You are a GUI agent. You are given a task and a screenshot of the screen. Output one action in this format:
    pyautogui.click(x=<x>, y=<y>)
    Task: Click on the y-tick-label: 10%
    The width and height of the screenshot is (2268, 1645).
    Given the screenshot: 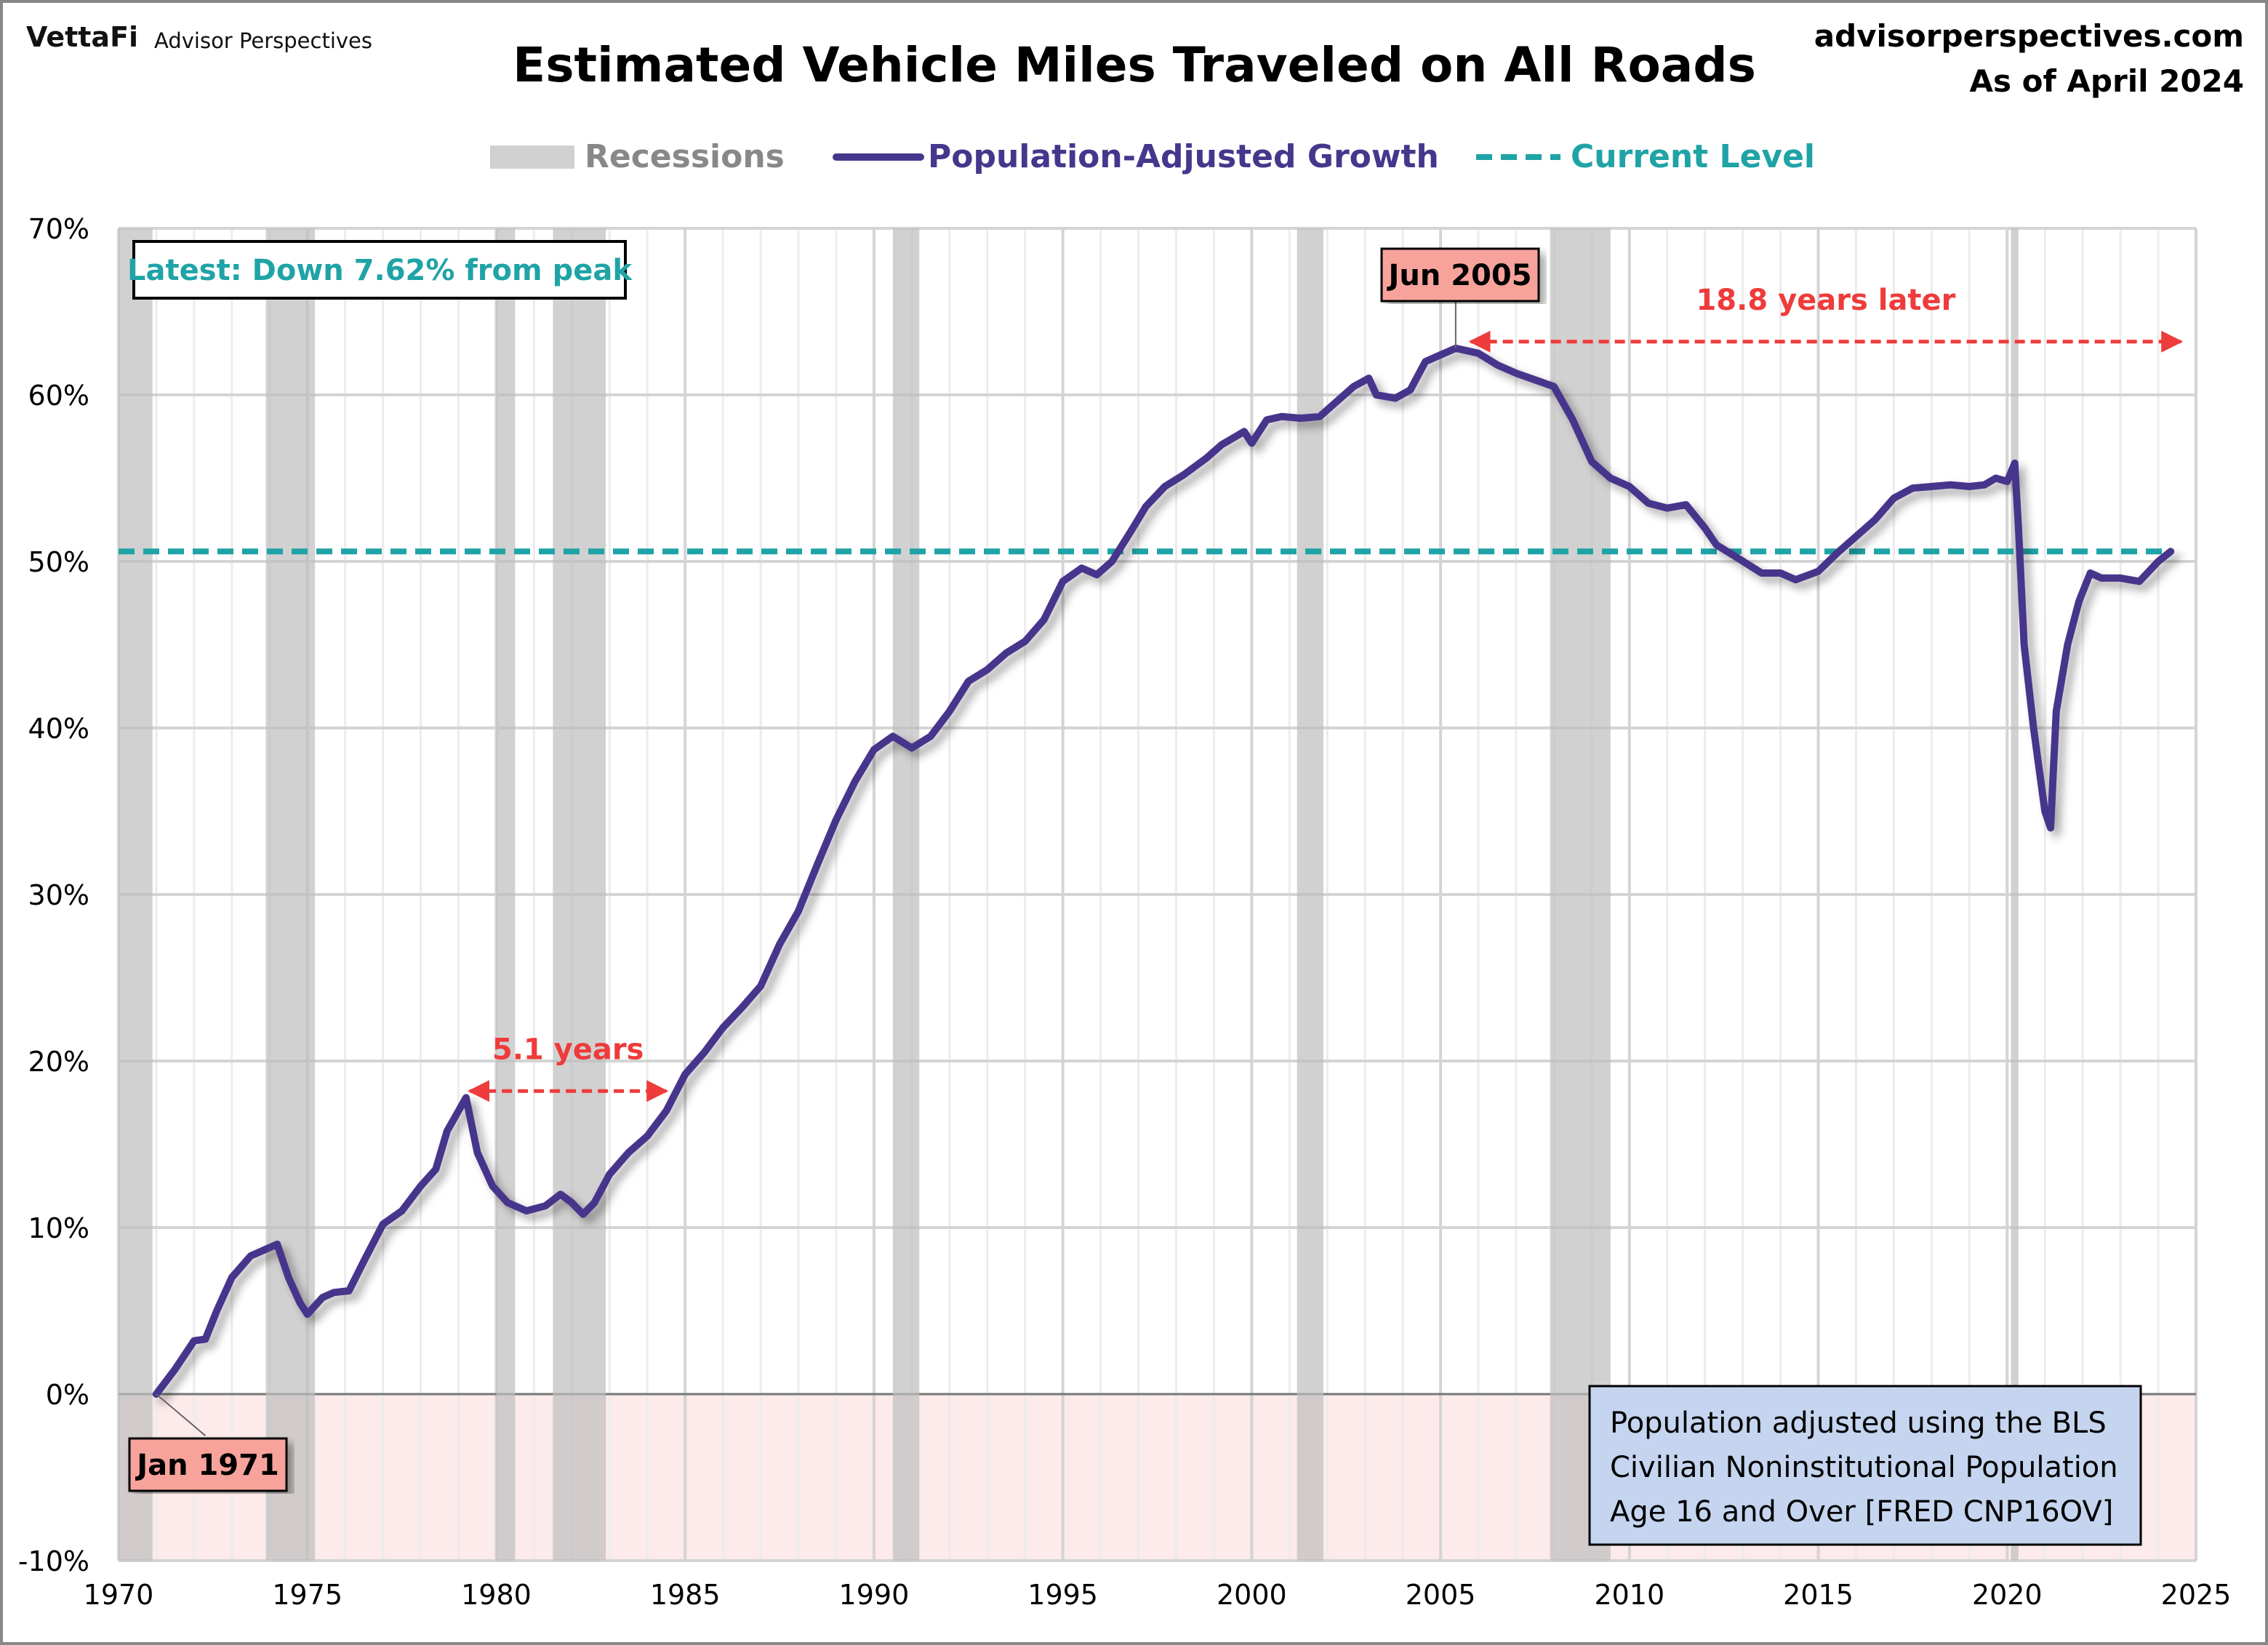 What is the action you would take?
    pyautogui.click(x=58, y=1228)
    